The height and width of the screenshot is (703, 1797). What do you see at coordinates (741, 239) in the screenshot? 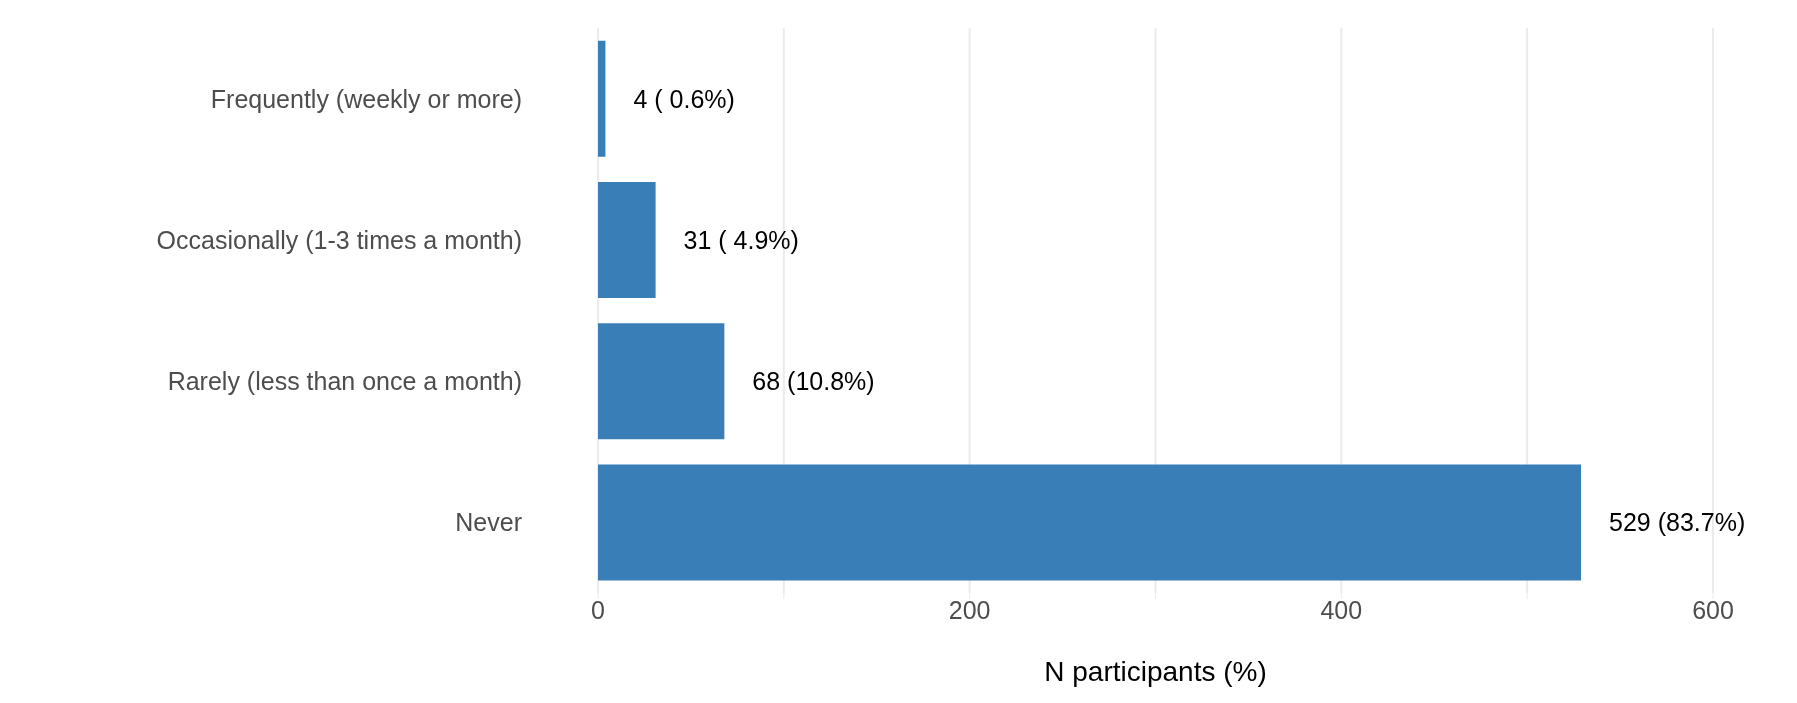
I see `data-label: 31 ( 4.9%)` at bounding box center [741, 239].